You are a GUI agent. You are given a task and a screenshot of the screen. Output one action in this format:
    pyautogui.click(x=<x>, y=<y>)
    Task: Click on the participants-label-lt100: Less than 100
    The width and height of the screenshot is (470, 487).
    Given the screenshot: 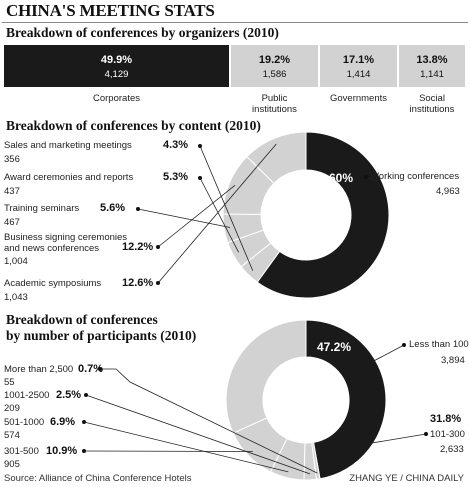 What is the action you would take?
    pyautogui.click(x=439, y=344)
    